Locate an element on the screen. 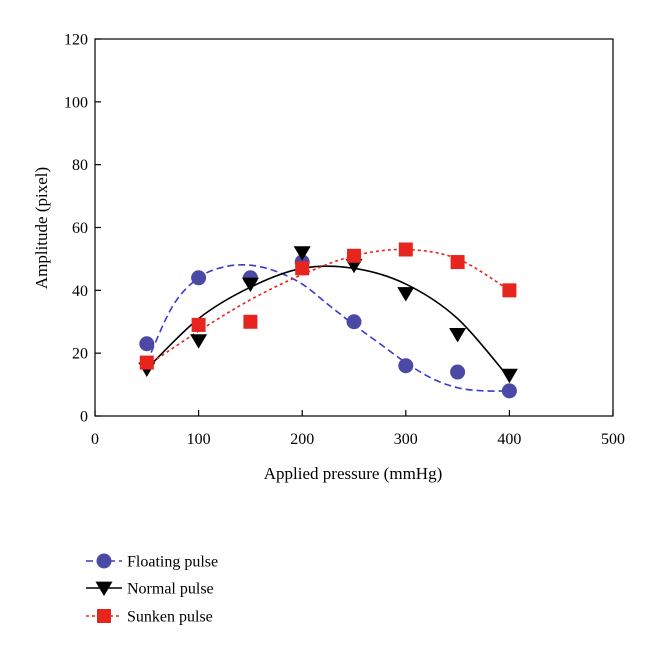 This screenshot has height=660, width=654. legend-marker-sunken-pulse is located at coordinates (104, 616).